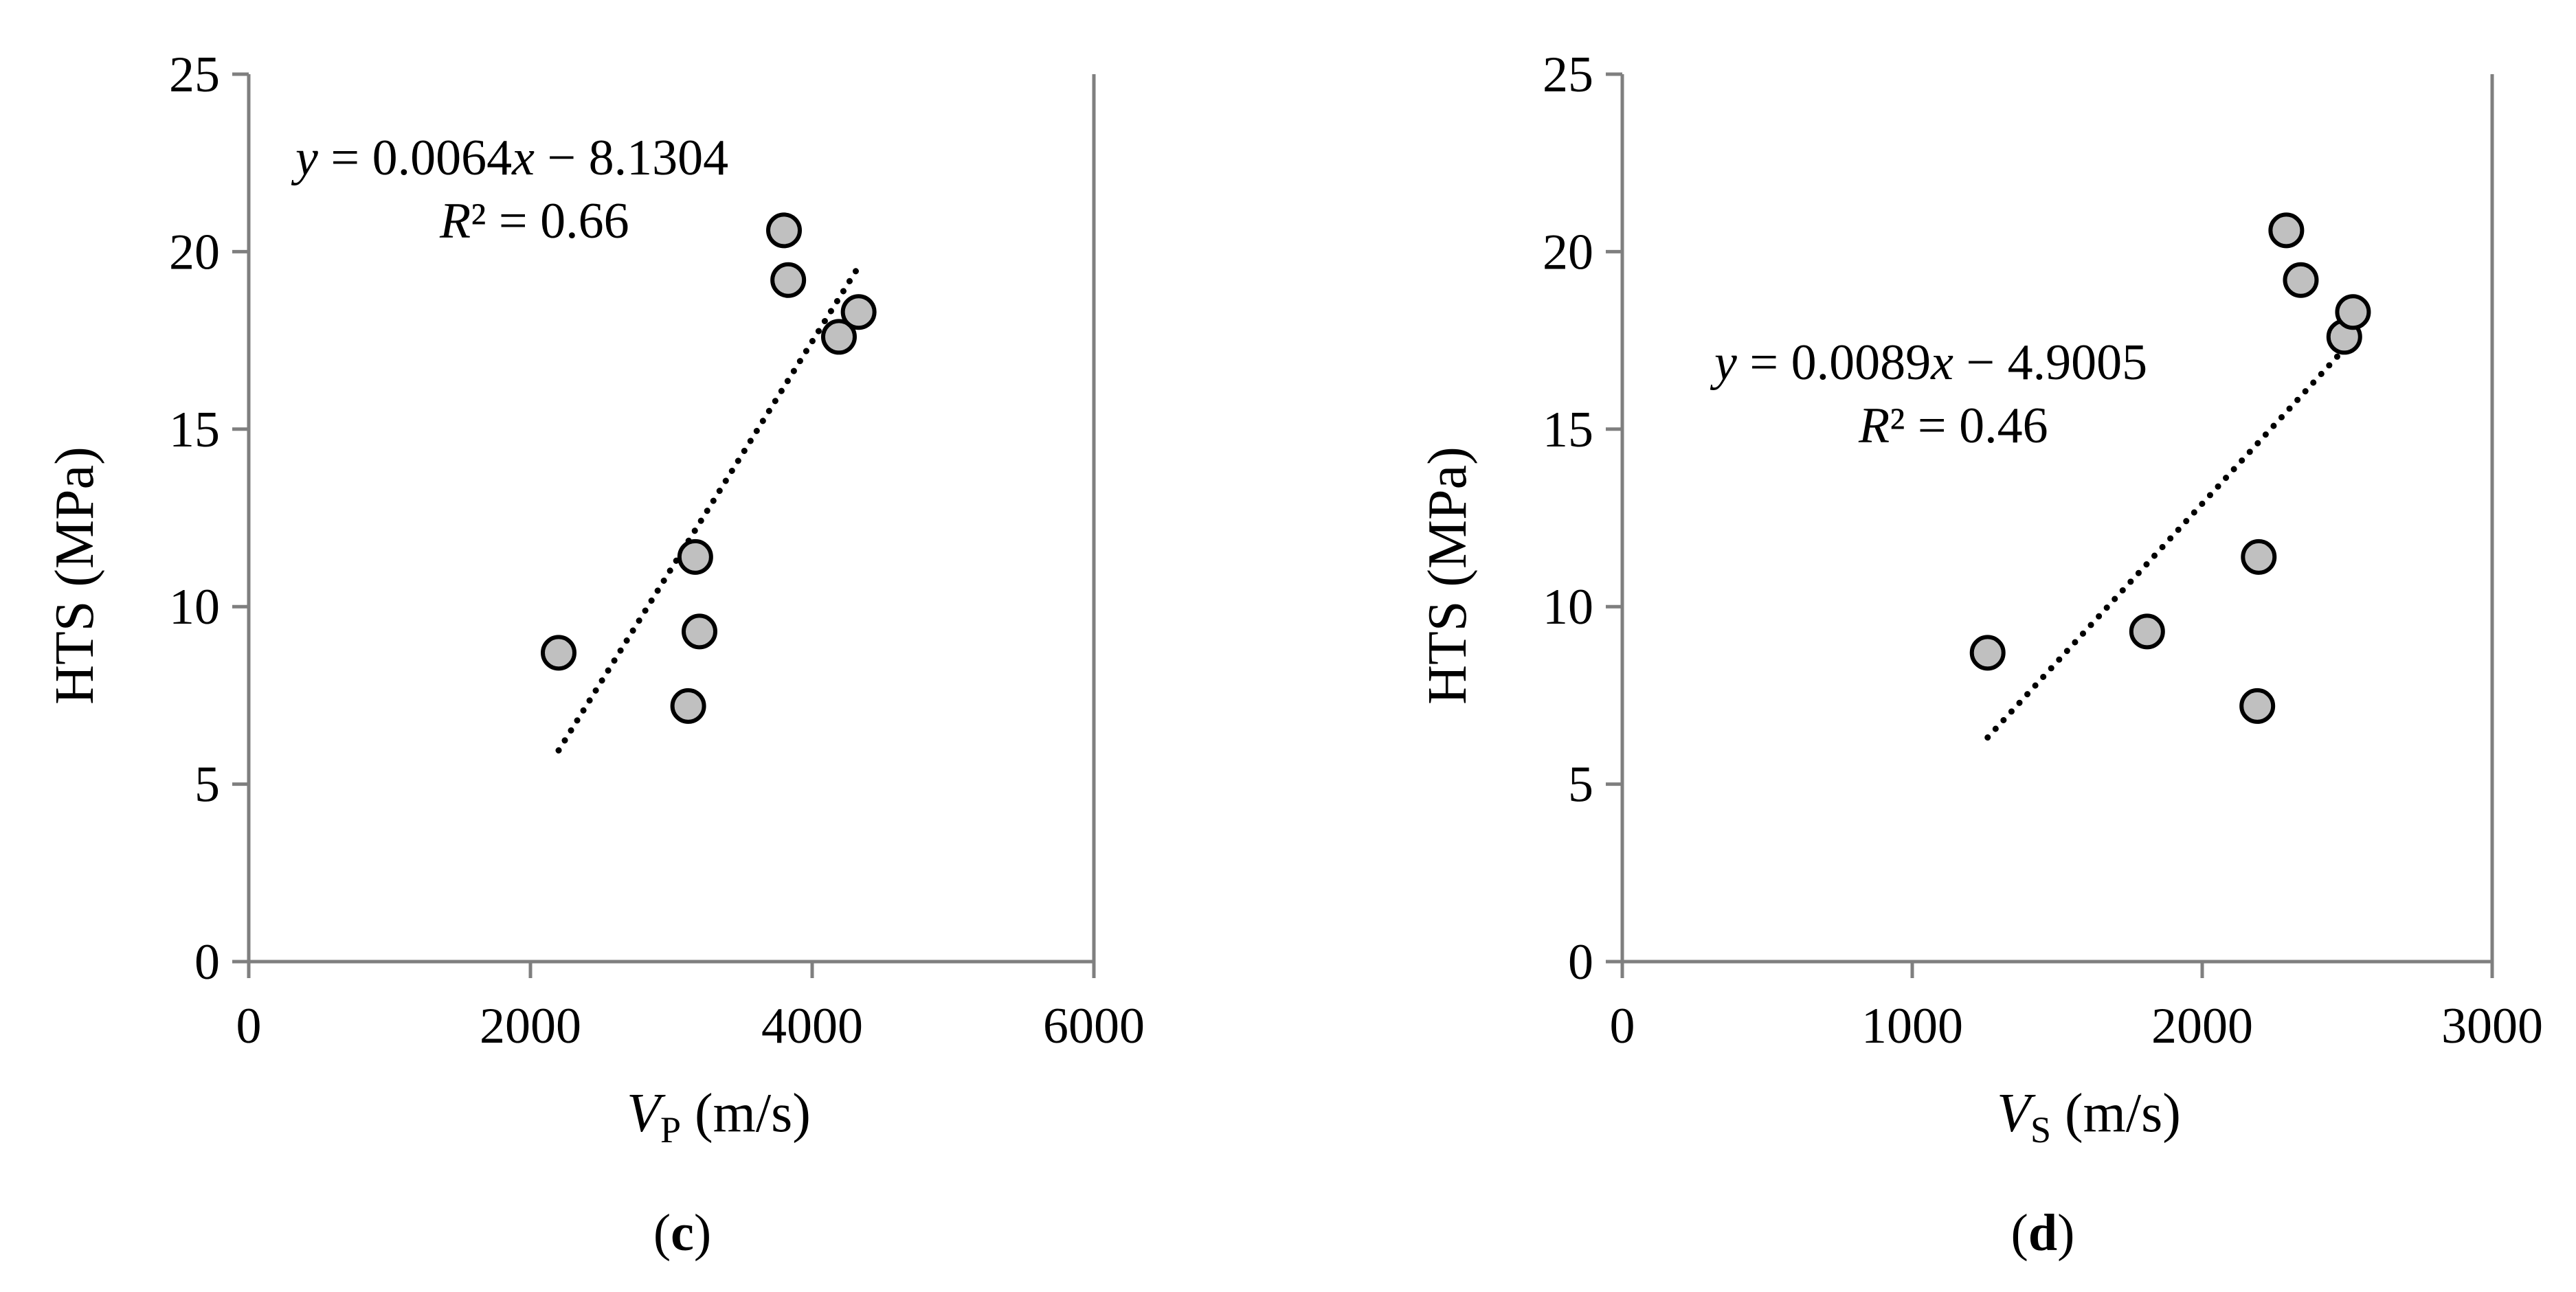 The width and height of the screenshot is (2576, 1292). I want to click on y-axis-title-c: HTS (MPa), so click(75, 575).